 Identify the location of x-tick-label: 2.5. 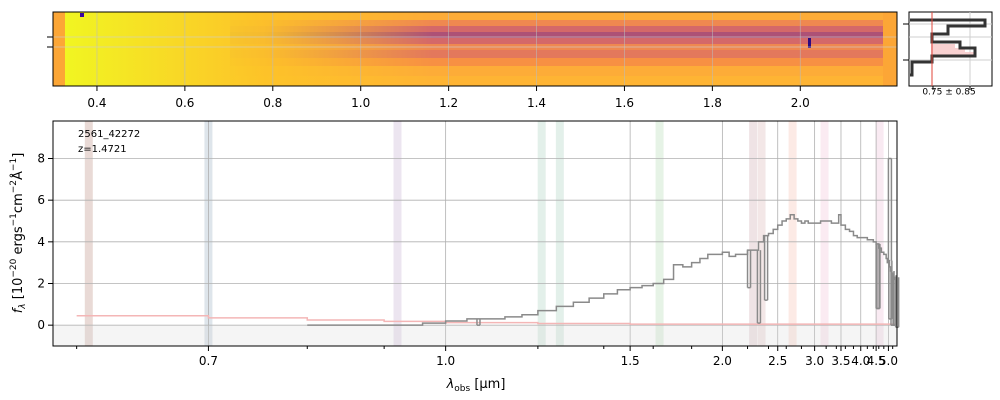
(777, 361).